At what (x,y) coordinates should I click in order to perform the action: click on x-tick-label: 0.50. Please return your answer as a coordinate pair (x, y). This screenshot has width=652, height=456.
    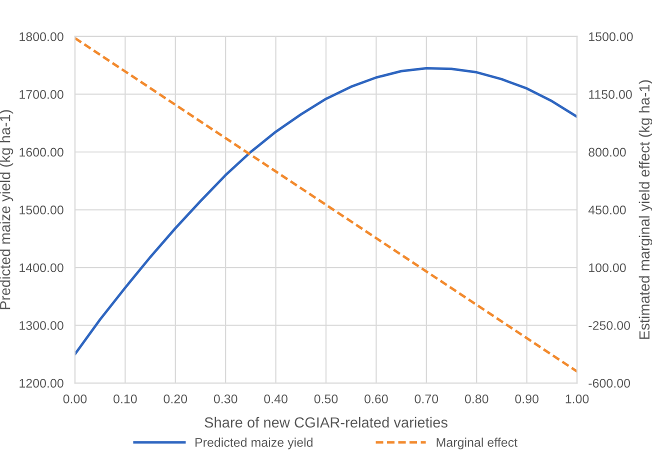
    Looking at the image, I should click on (326, 399).